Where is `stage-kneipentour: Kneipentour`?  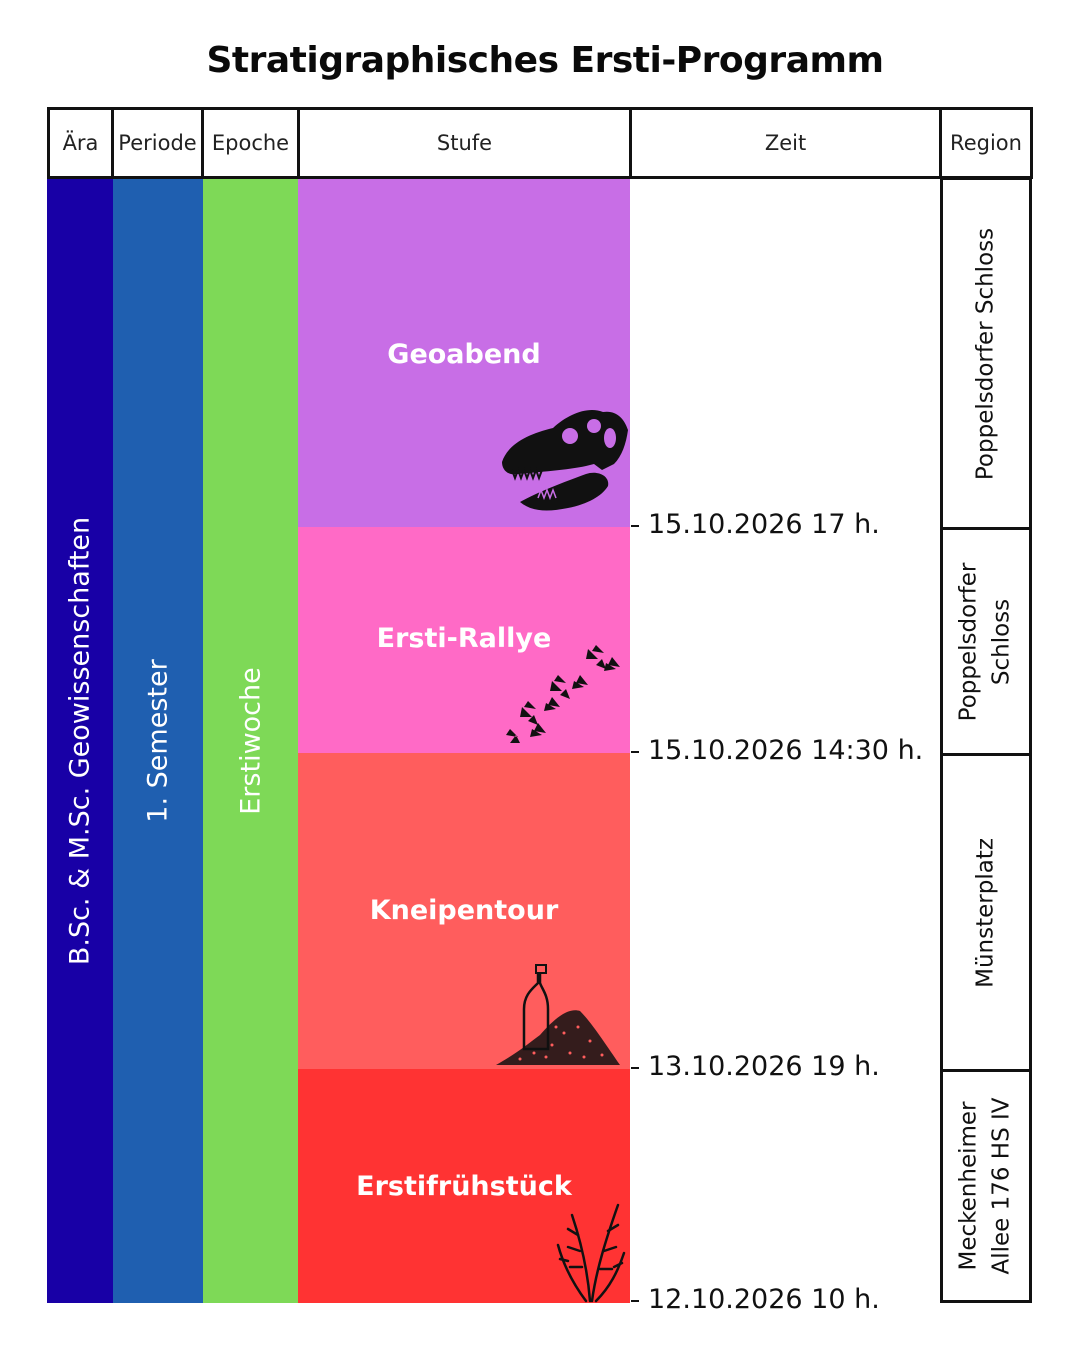 stage-kneipentour: Kneipentour is located at coordinates (464, 911).